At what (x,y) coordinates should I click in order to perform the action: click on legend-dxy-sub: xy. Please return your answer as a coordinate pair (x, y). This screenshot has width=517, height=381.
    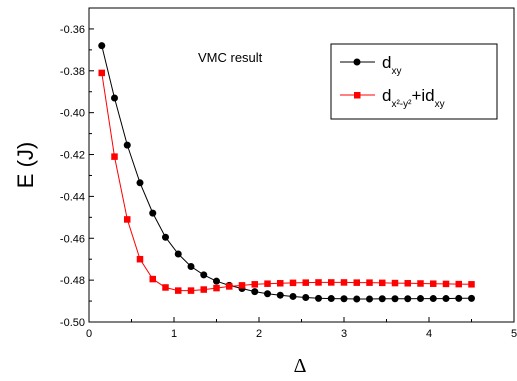
    Looking at the image, I should click on (396, 71).